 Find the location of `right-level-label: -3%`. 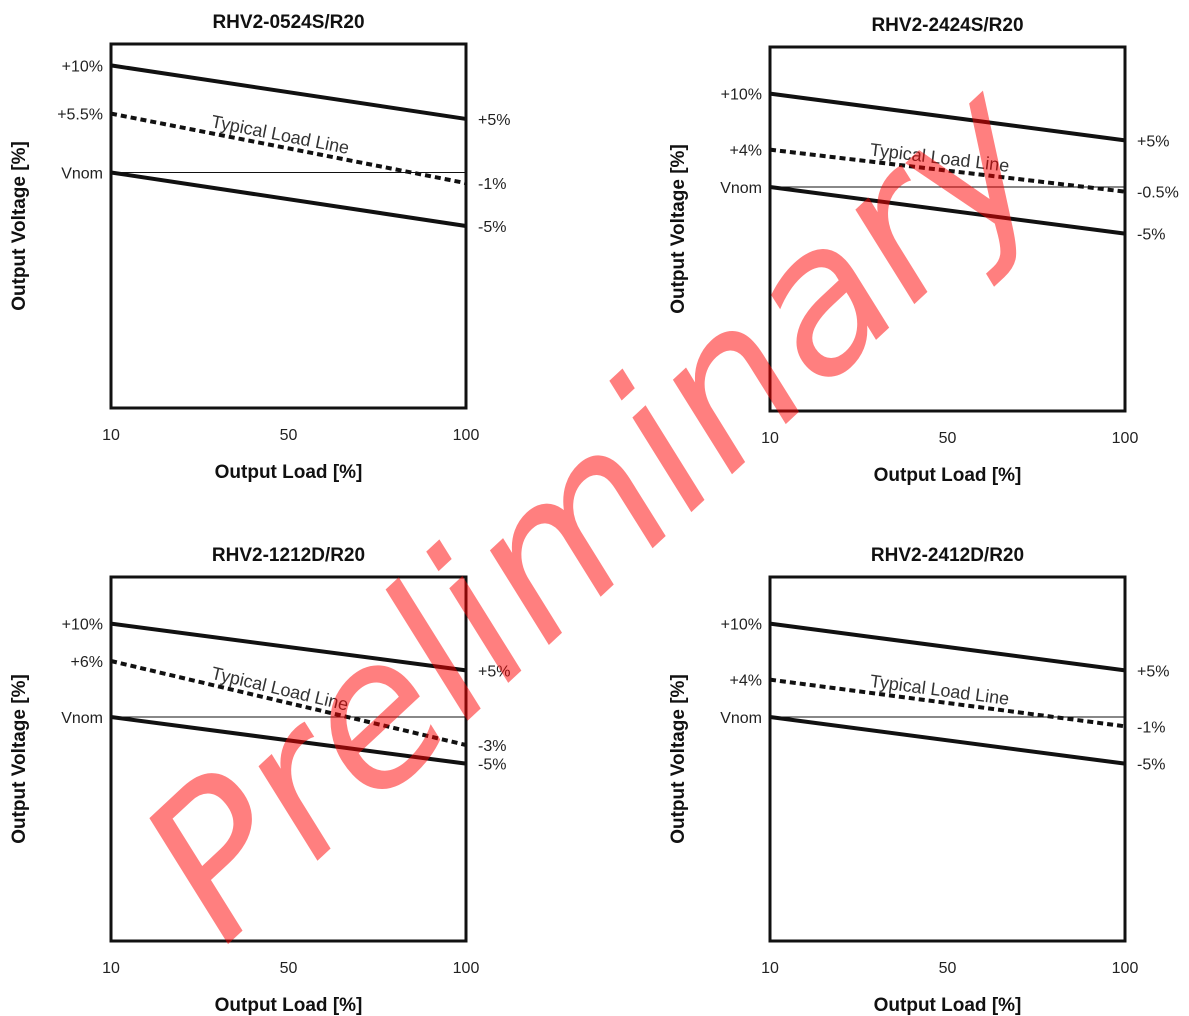

right-level-label: -3% is located at coordinates (492, 746).